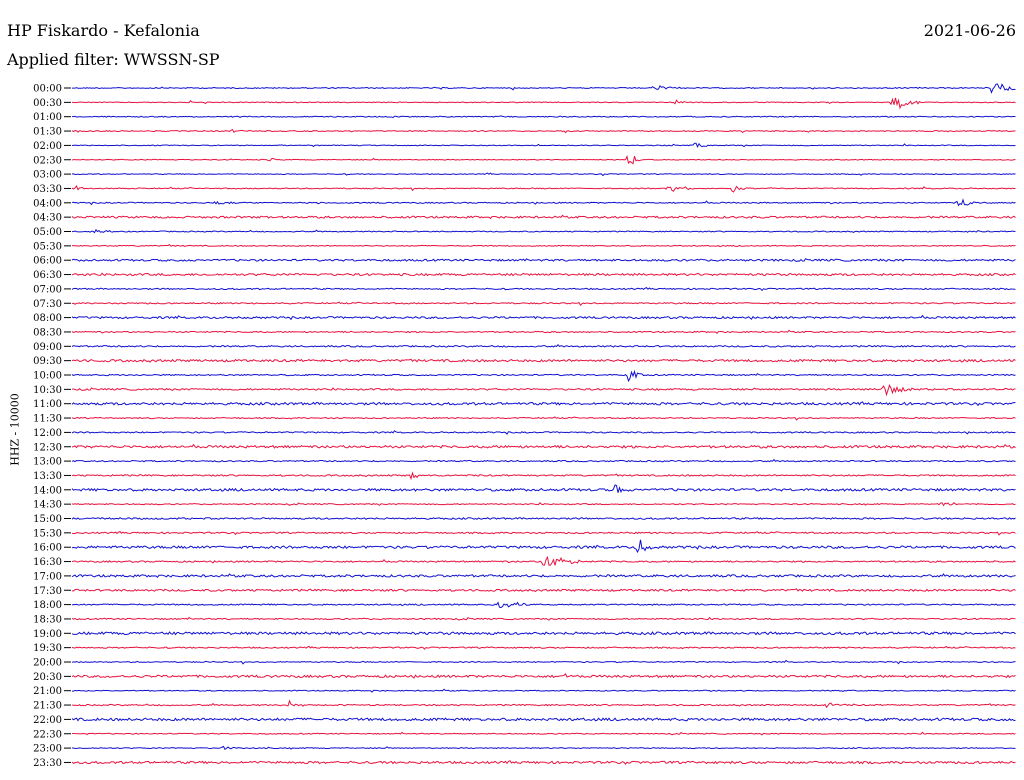 This screenshot has width=1024, height=780. What do you see at coordinates (47, 175) in the screenshot?
I see `row-label-0300: 03:00` at bounding box center [47, 175].